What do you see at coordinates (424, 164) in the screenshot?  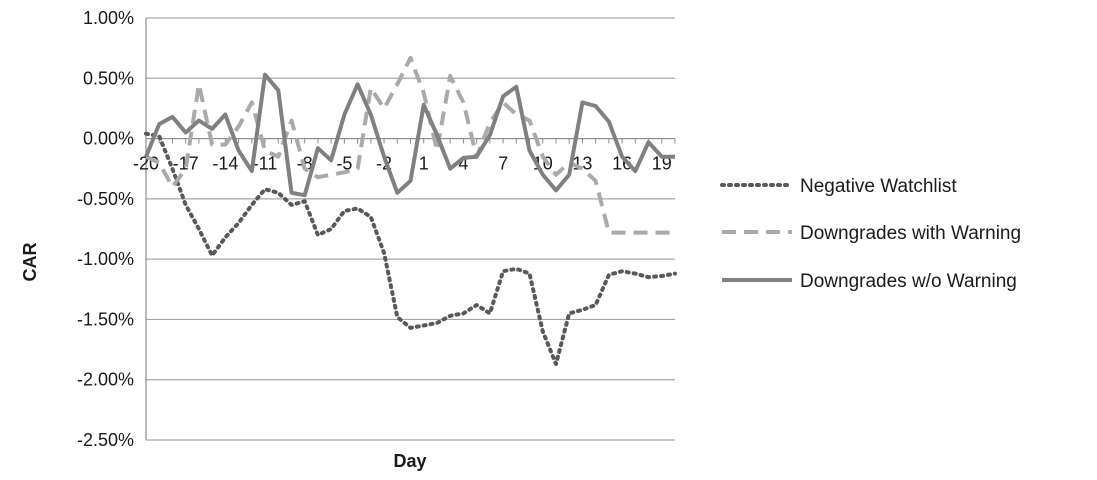 I see `x-tick-label: 1` at bounding box center [424, 164].